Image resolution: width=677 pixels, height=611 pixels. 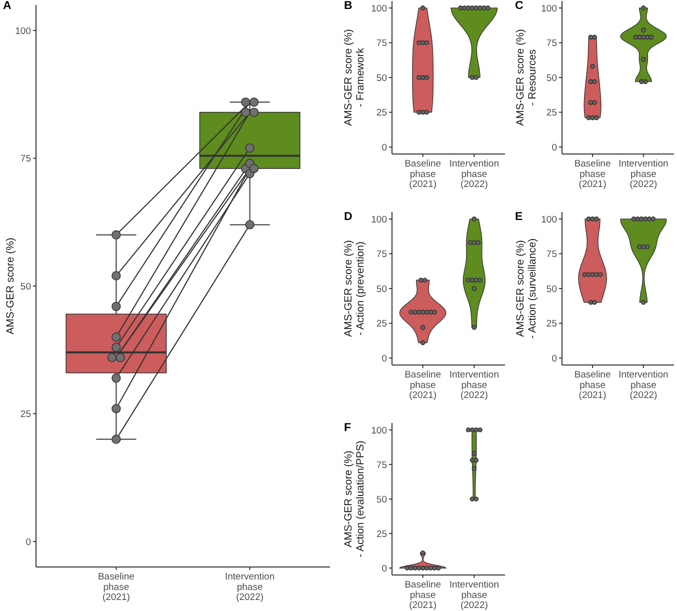 What do you see at coordinates (519, 217) in the screenshot?
I see `chart-title: E` at bounding box center [519, 217].